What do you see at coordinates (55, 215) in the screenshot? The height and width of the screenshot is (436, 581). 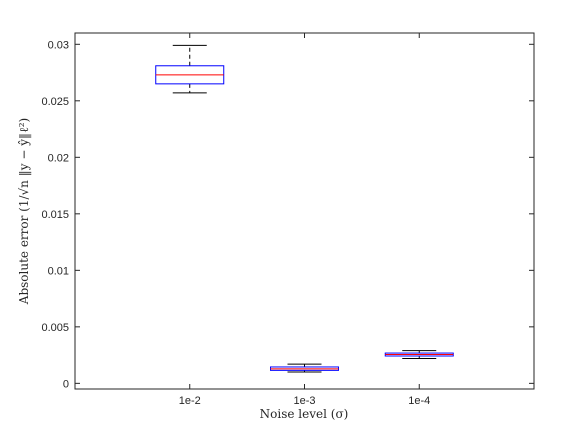 I see `y-tick-label: 0.015` at bounding box center [55, 215].